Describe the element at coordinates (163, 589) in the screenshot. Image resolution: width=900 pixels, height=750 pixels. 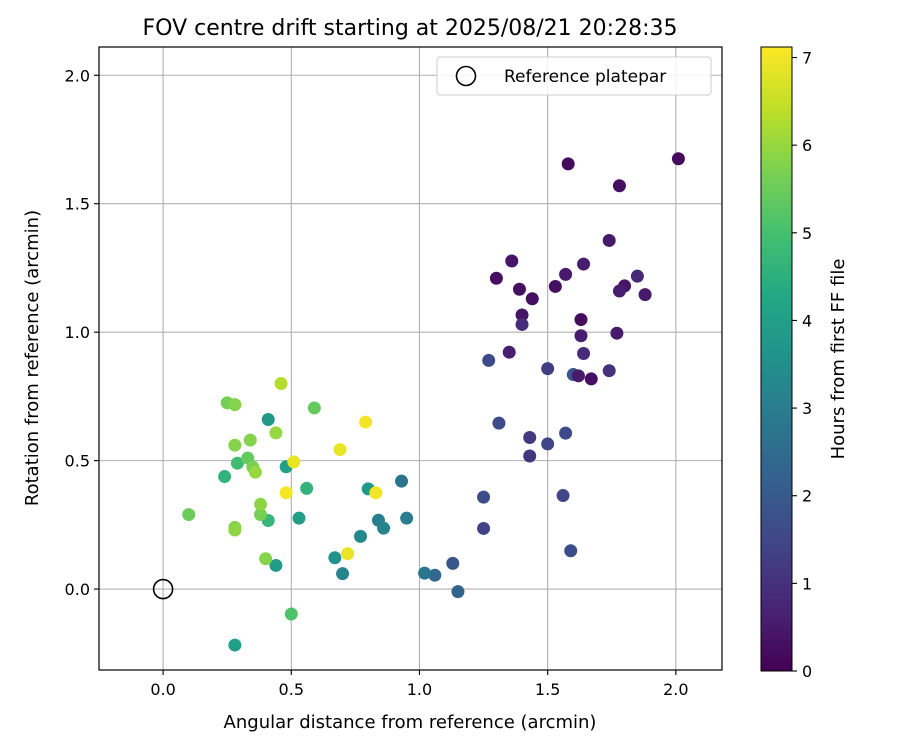
I see `reference-platepar-marker` at that location.